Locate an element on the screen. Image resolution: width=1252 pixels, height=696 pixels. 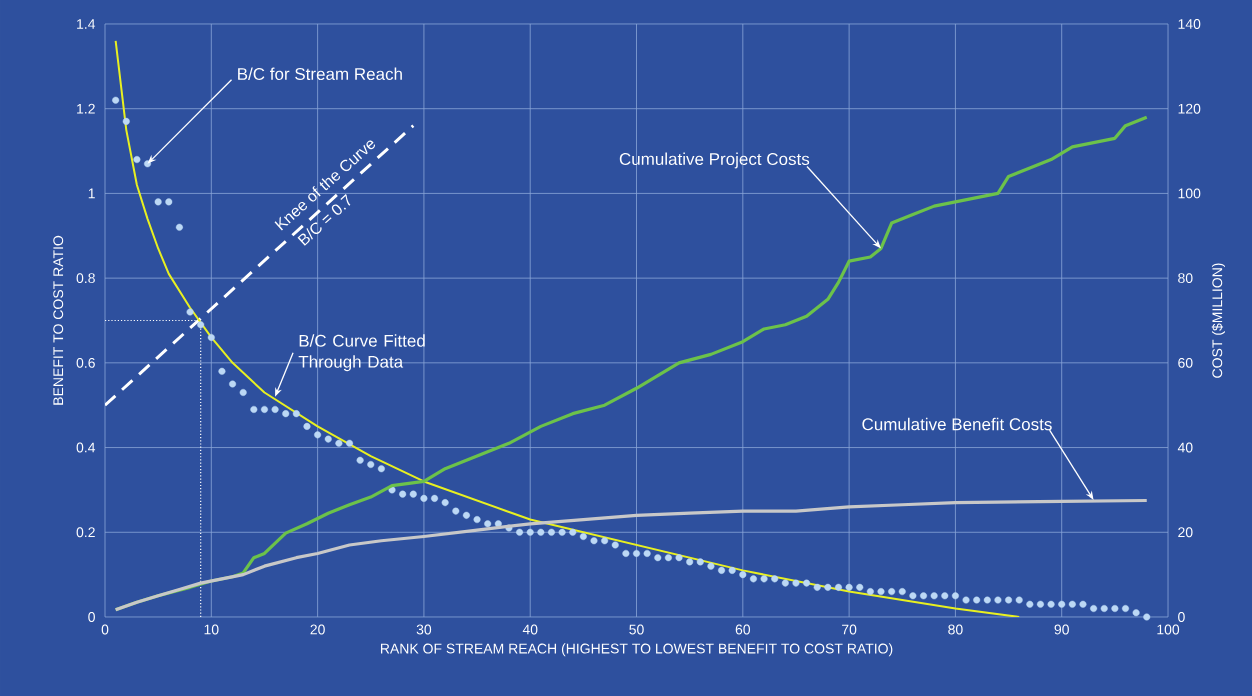
y-tick-label: 0.2 is located at coordinates (85, 532).